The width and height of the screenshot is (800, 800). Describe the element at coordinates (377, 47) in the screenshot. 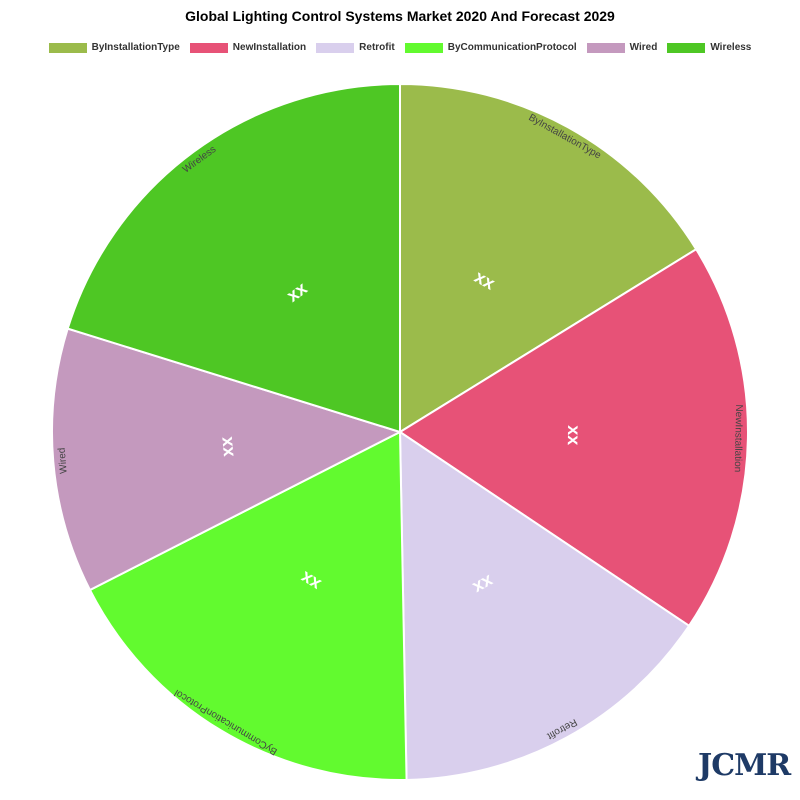

I see `legend-label: Retrofit` at that location.